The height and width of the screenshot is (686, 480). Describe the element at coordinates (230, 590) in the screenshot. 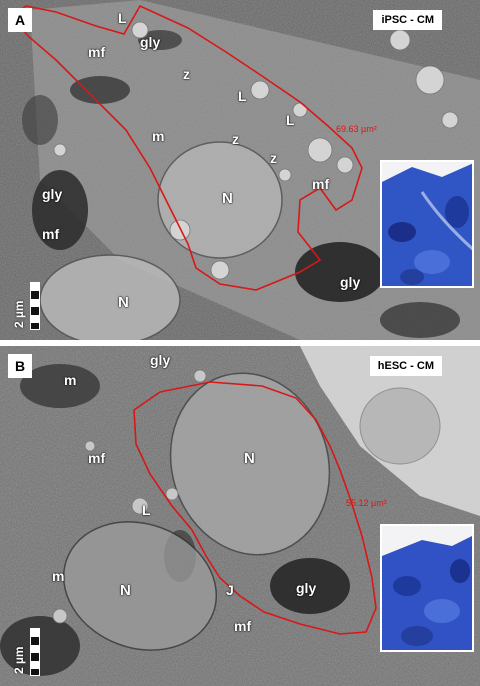

I see `label-junction: J` at that location.